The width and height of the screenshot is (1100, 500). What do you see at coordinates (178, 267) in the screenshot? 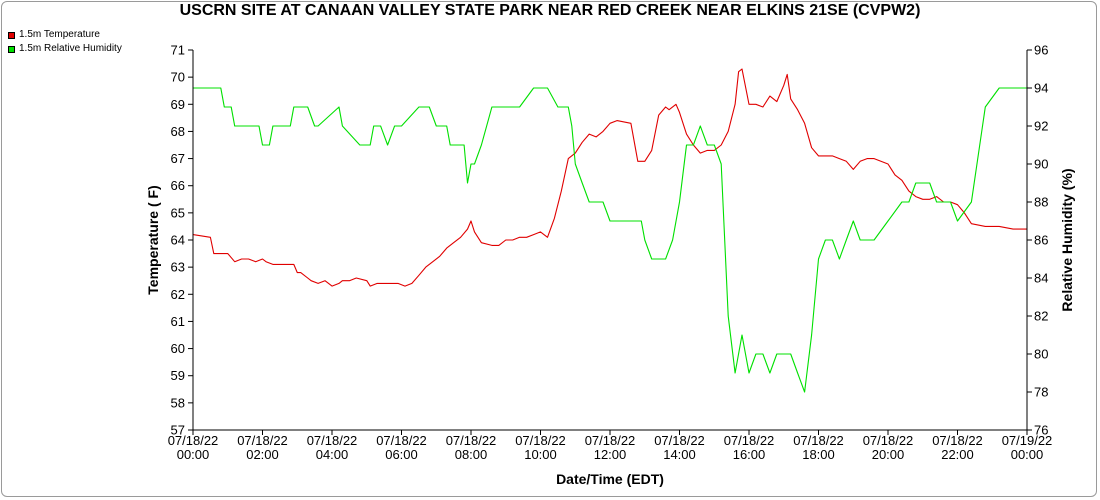
I see `y-tick-label-63: 63` at bounding box center [178, 267].